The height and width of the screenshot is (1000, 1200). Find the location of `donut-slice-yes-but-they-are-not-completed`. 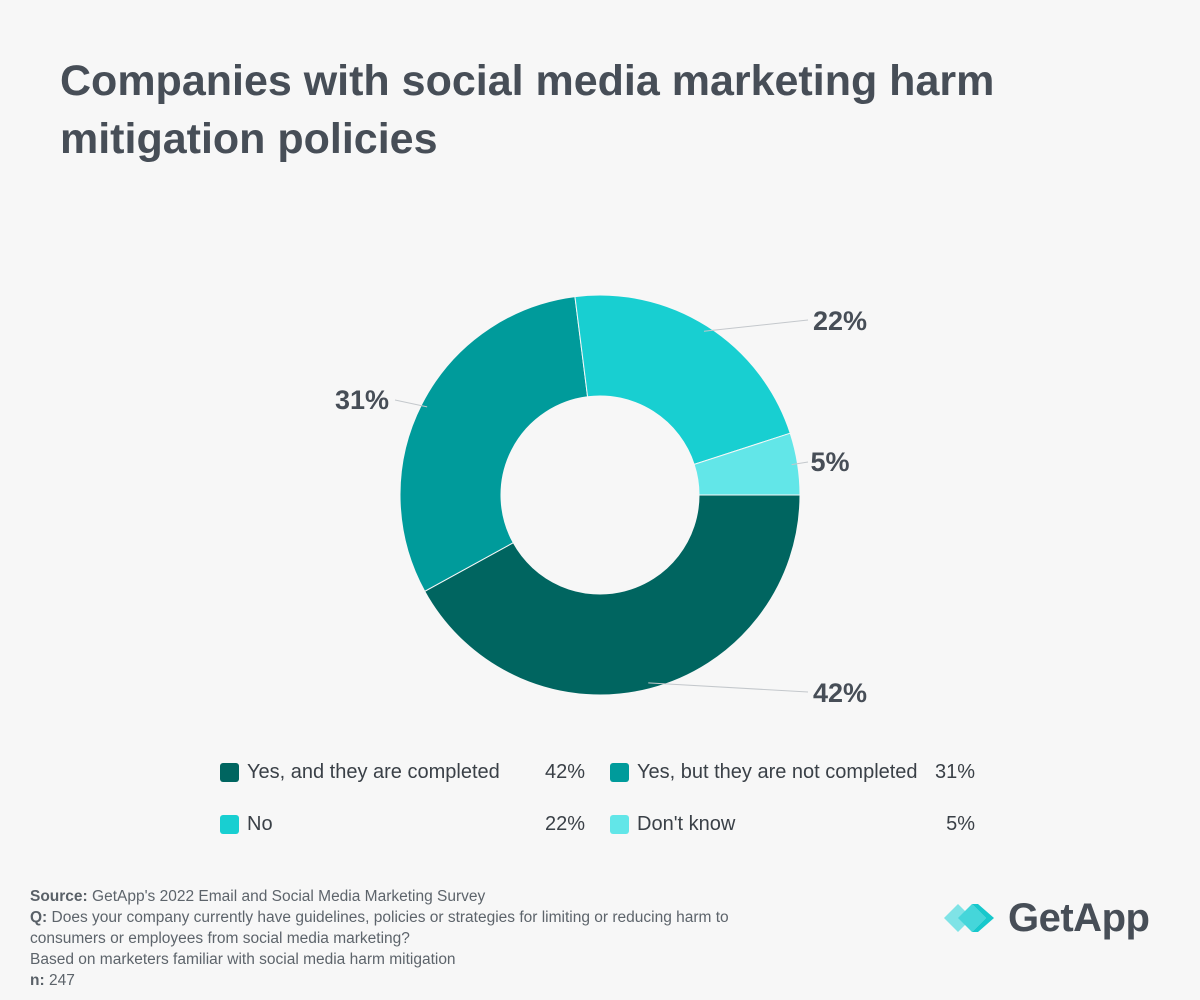

donut-slice-yes-but-they-are-not-completed is located at coordinates (494, 444).